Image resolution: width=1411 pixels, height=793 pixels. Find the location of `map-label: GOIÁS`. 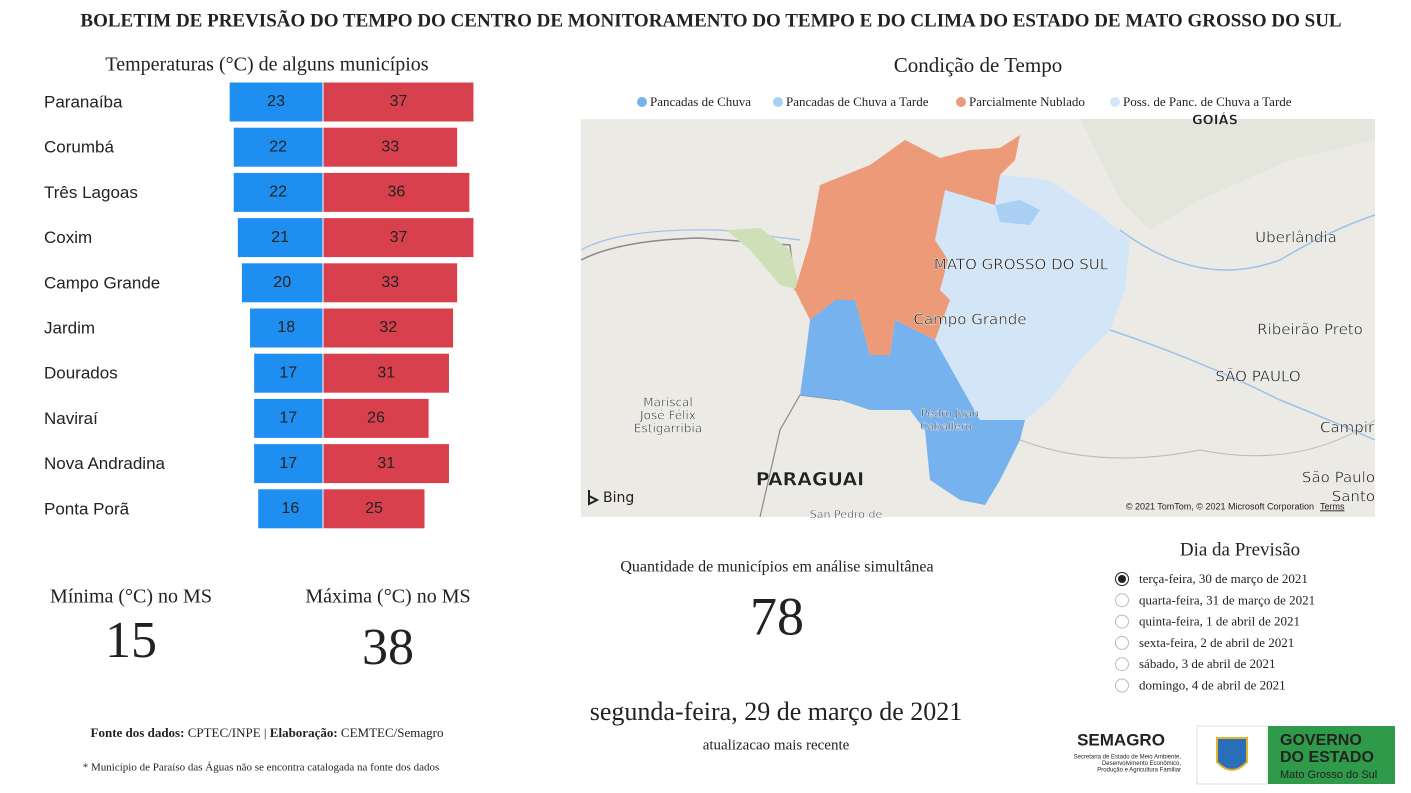

map-label: GOIÁS is located at coordinates (1215, 121).